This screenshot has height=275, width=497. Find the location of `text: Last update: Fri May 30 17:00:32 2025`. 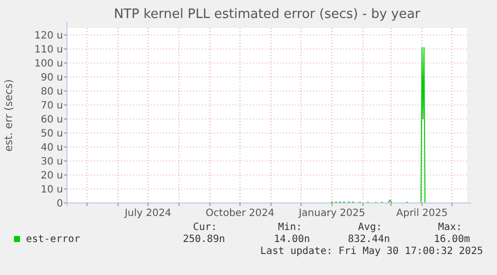

text: Last update: Fri May 30 17:00:32 2025 is located at coordinates (371, 251).